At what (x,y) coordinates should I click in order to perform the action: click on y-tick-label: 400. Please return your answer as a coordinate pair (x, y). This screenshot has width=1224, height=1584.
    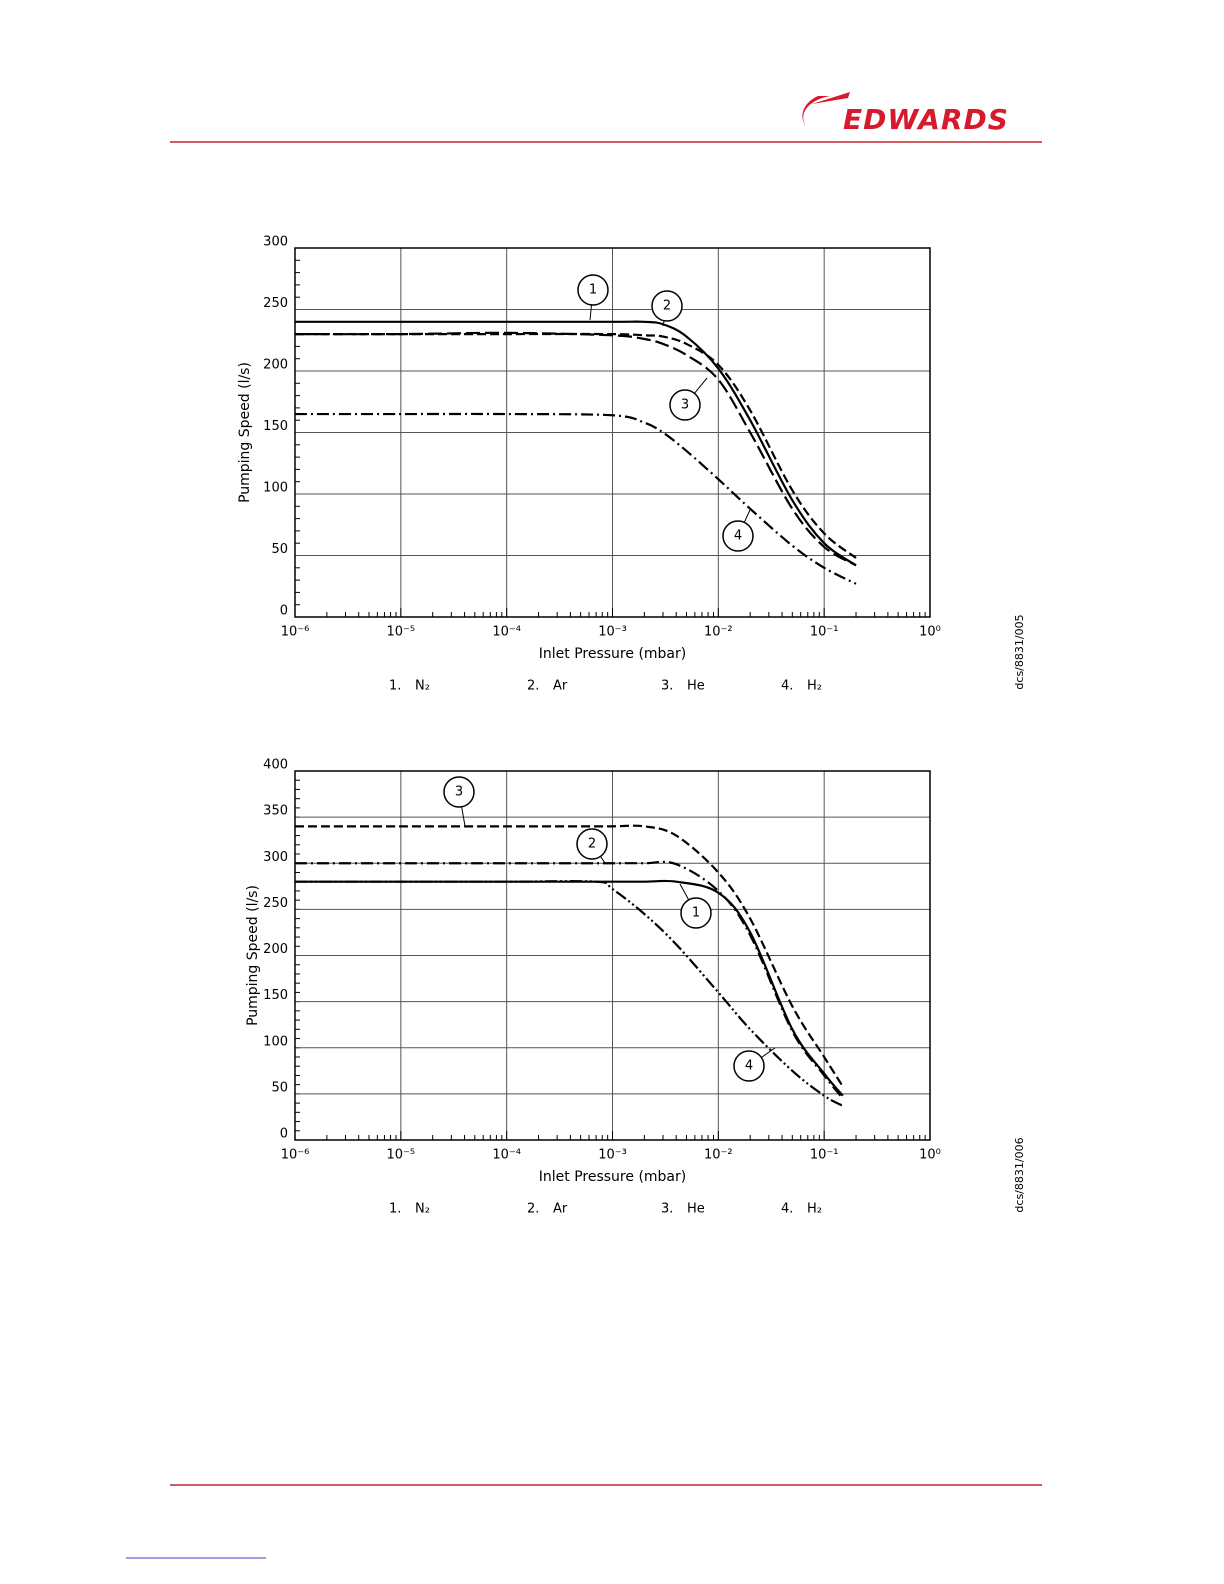
    Looking at the image, I should click on (275, 765).